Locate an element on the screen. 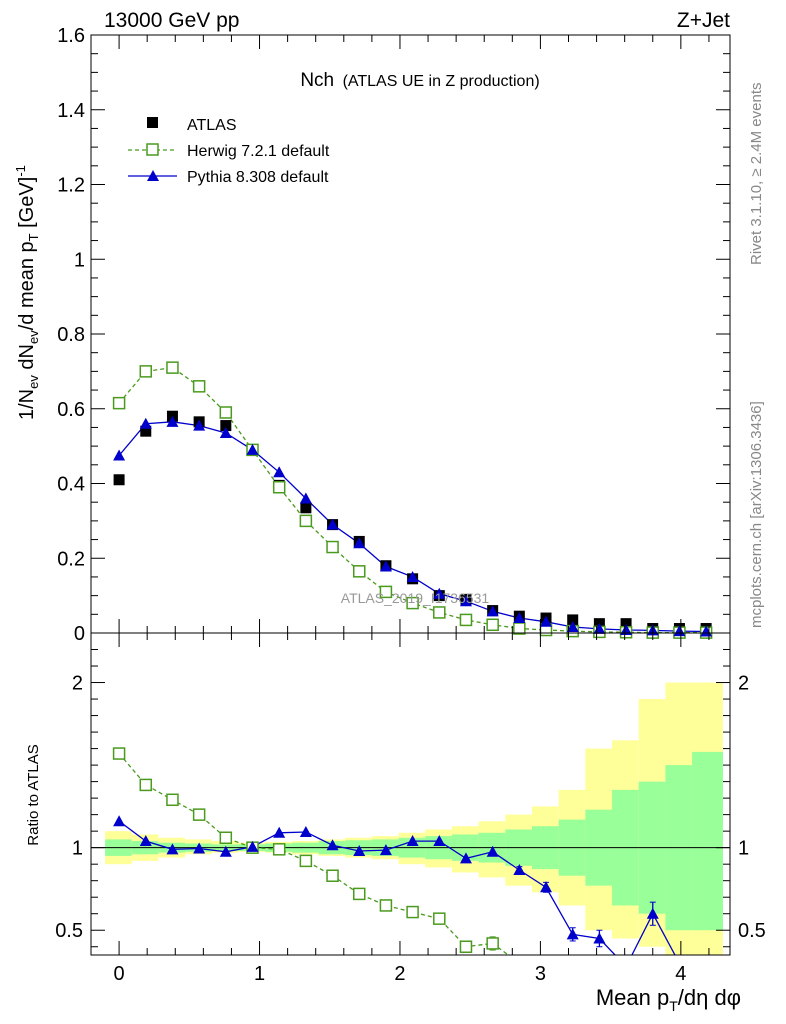  header-left: 13000 GeV pp is located at coordinates (171, 20).